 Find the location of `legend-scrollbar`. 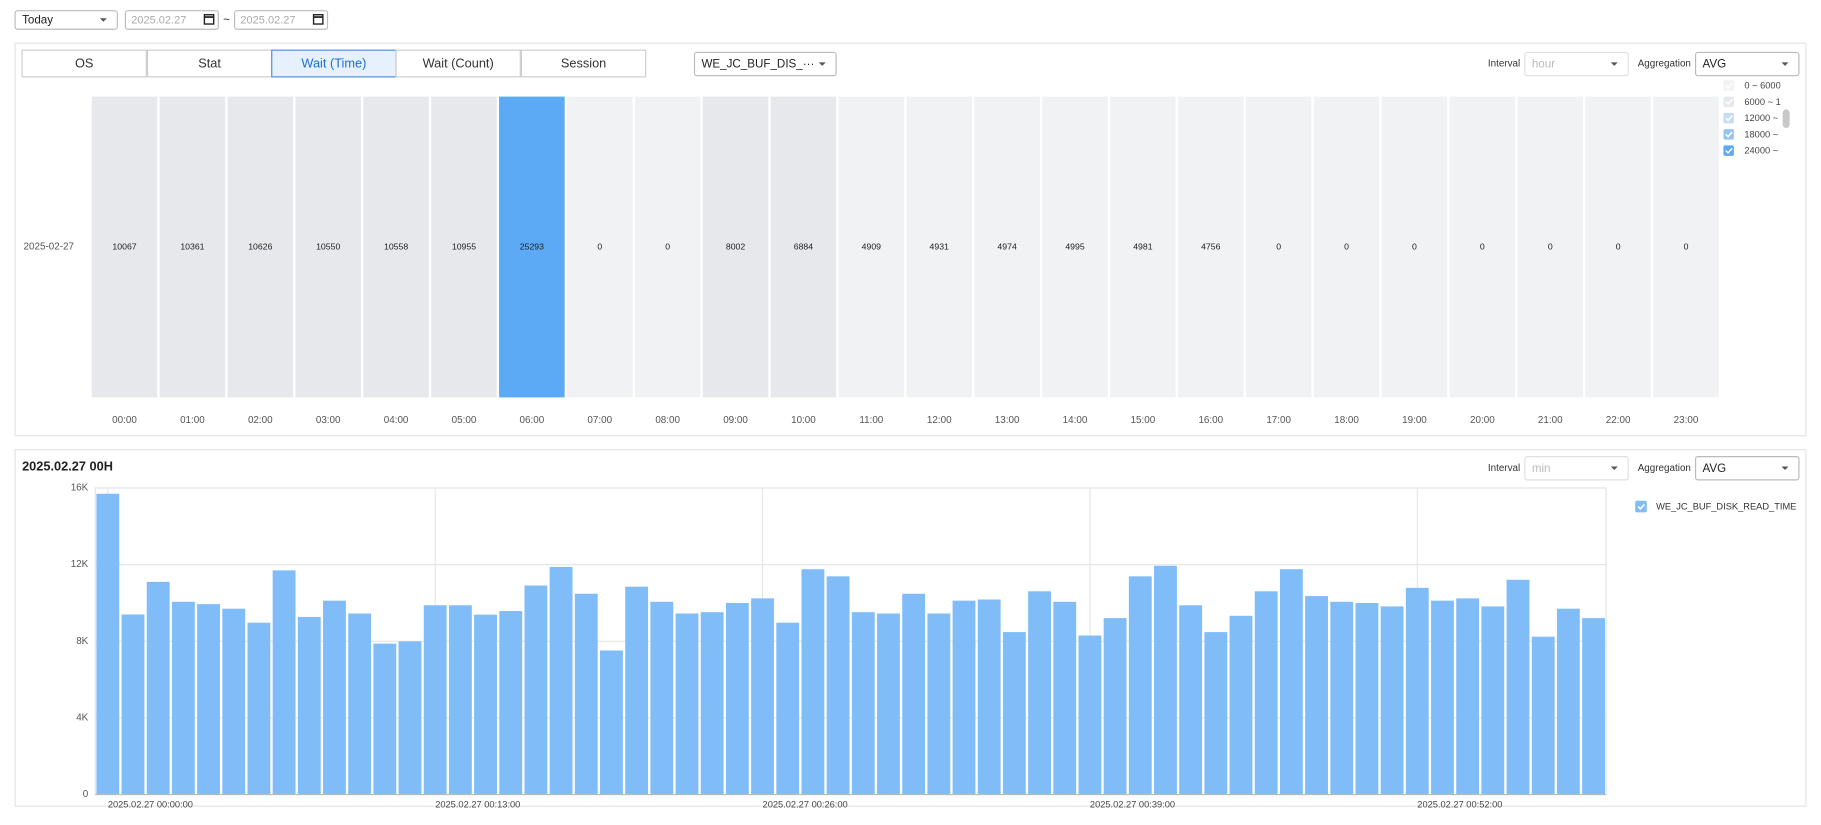

legend-scrollbar is located at coordinates (1786, 118).